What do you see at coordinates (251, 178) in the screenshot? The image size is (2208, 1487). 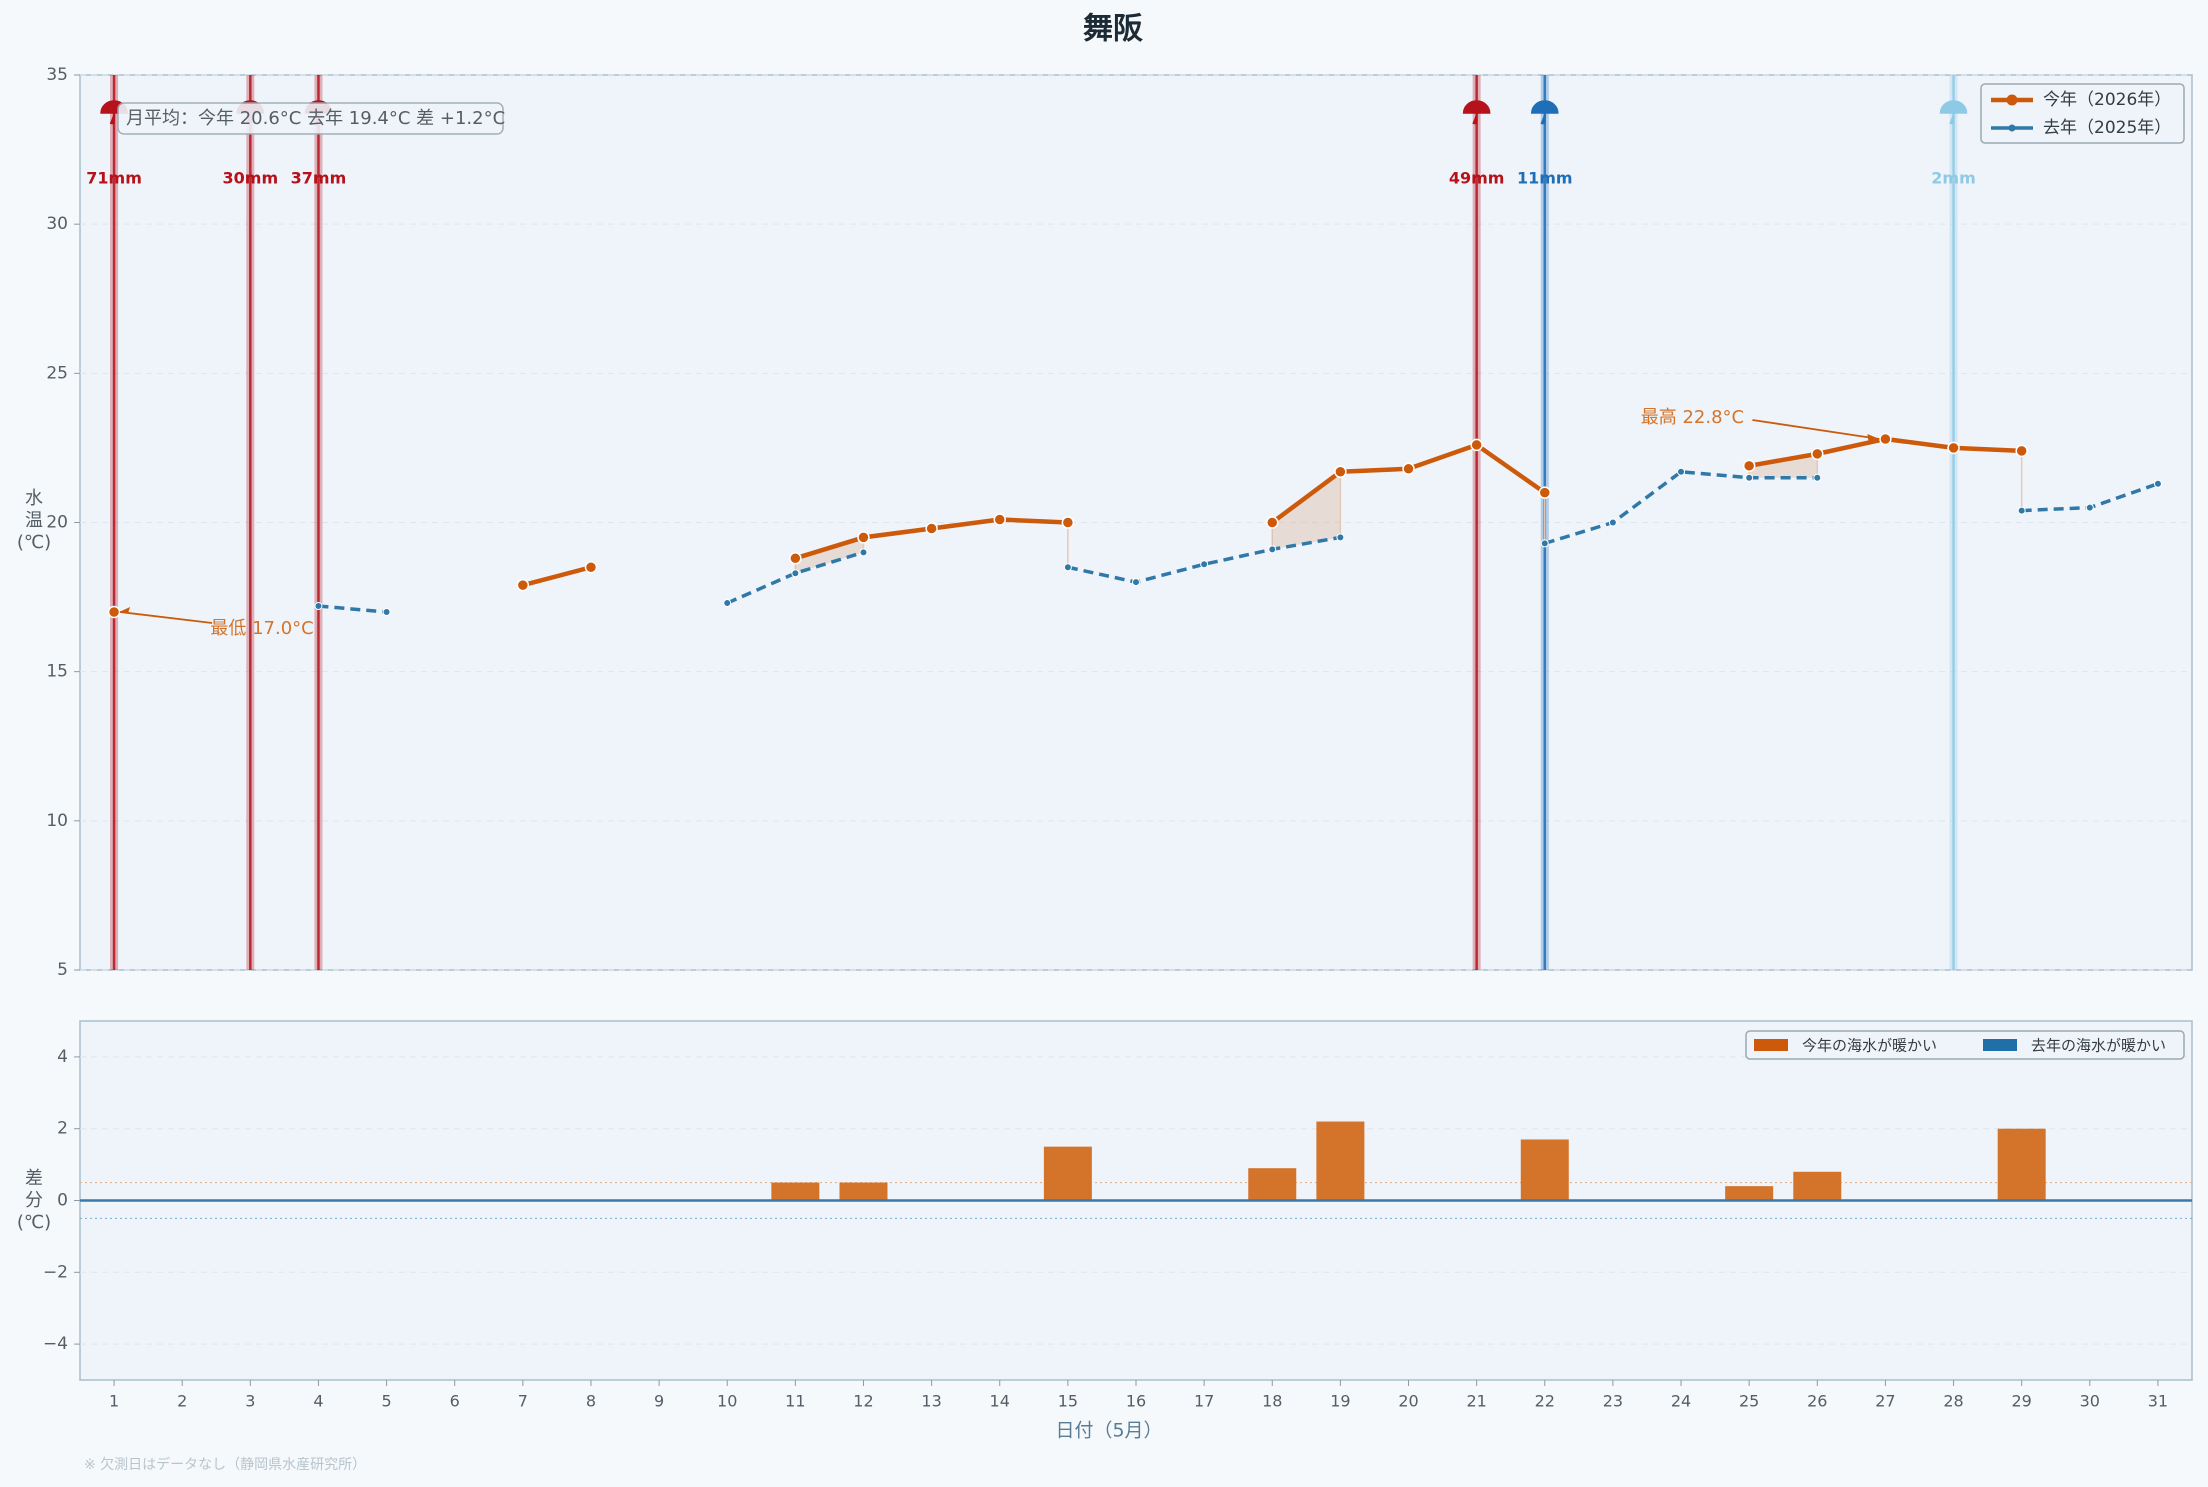 I see `rain-label: 30mm` at bounding box center [251, 178].